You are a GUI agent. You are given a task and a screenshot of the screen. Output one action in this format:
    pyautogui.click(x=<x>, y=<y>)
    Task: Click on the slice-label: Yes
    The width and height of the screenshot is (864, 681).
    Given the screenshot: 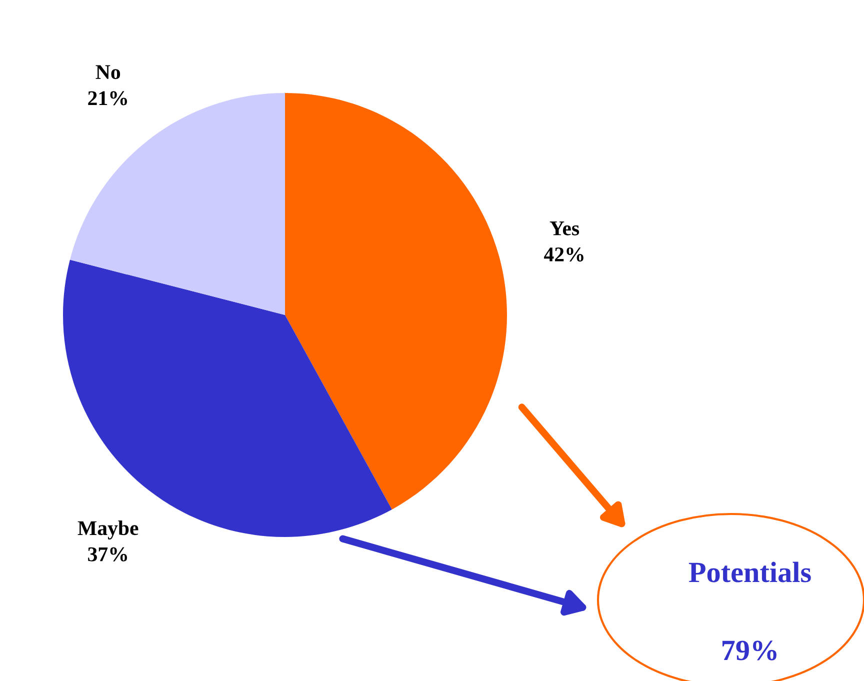 What is the action you would take?
    pyautogui.click(x=565, y=229)
    